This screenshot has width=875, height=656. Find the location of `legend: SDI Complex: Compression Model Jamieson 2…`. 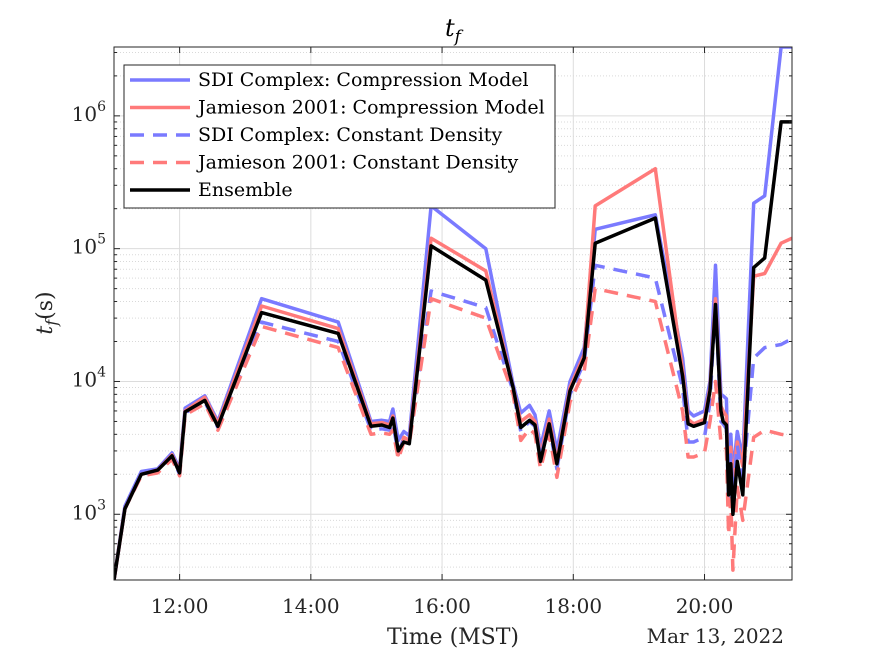

legend: SDI Complex: Compression Model Jamieson 2… is located at coordinates (339, 136).